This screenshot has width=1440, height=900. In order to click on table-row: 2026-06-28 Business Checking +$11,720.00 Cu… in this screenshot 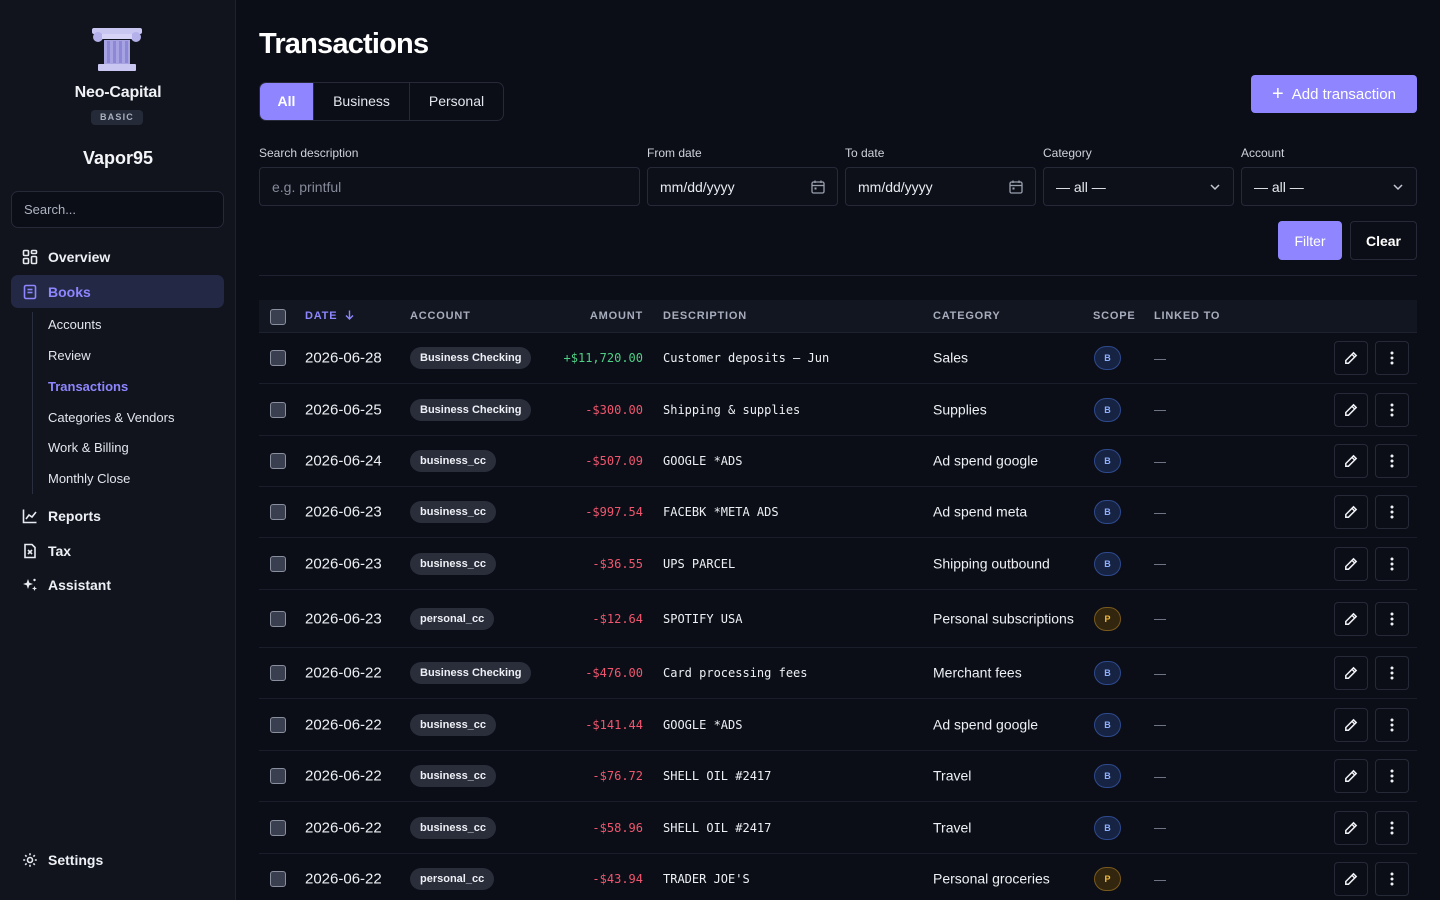, I will do `click(838, 358)`.